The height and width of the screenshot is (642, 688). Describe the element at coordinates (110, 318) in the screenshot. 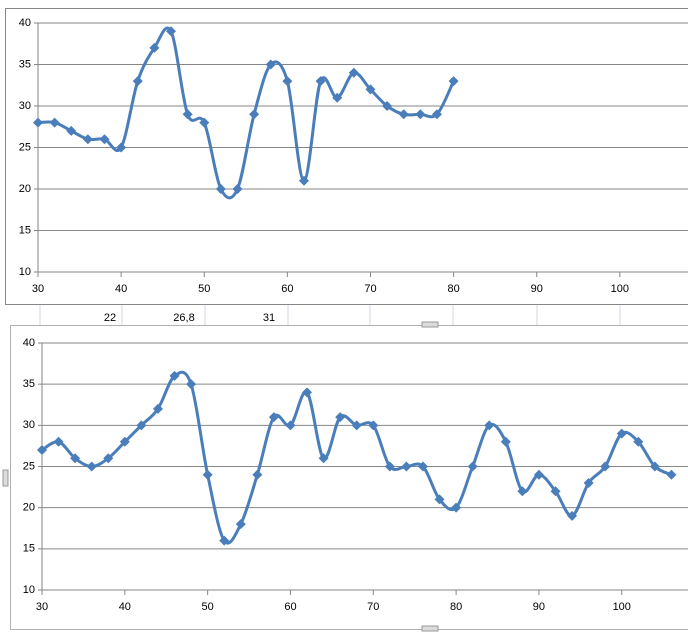

I see `cell: 22` at that location.